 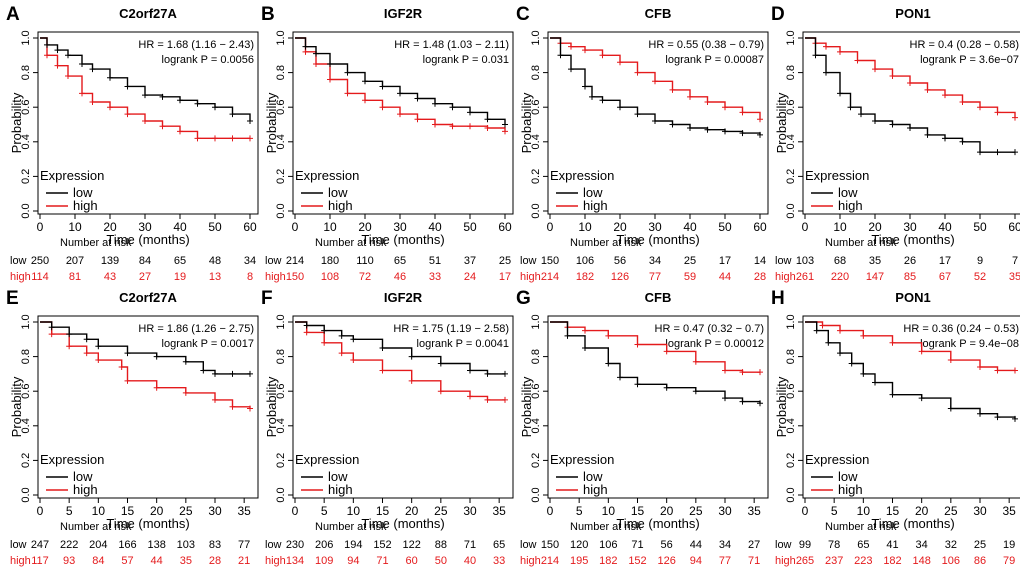 What do you see at coordinates (75, 261) in the screenshot?
I see `risk-count-low: 207` at bounding box center [75, 261].